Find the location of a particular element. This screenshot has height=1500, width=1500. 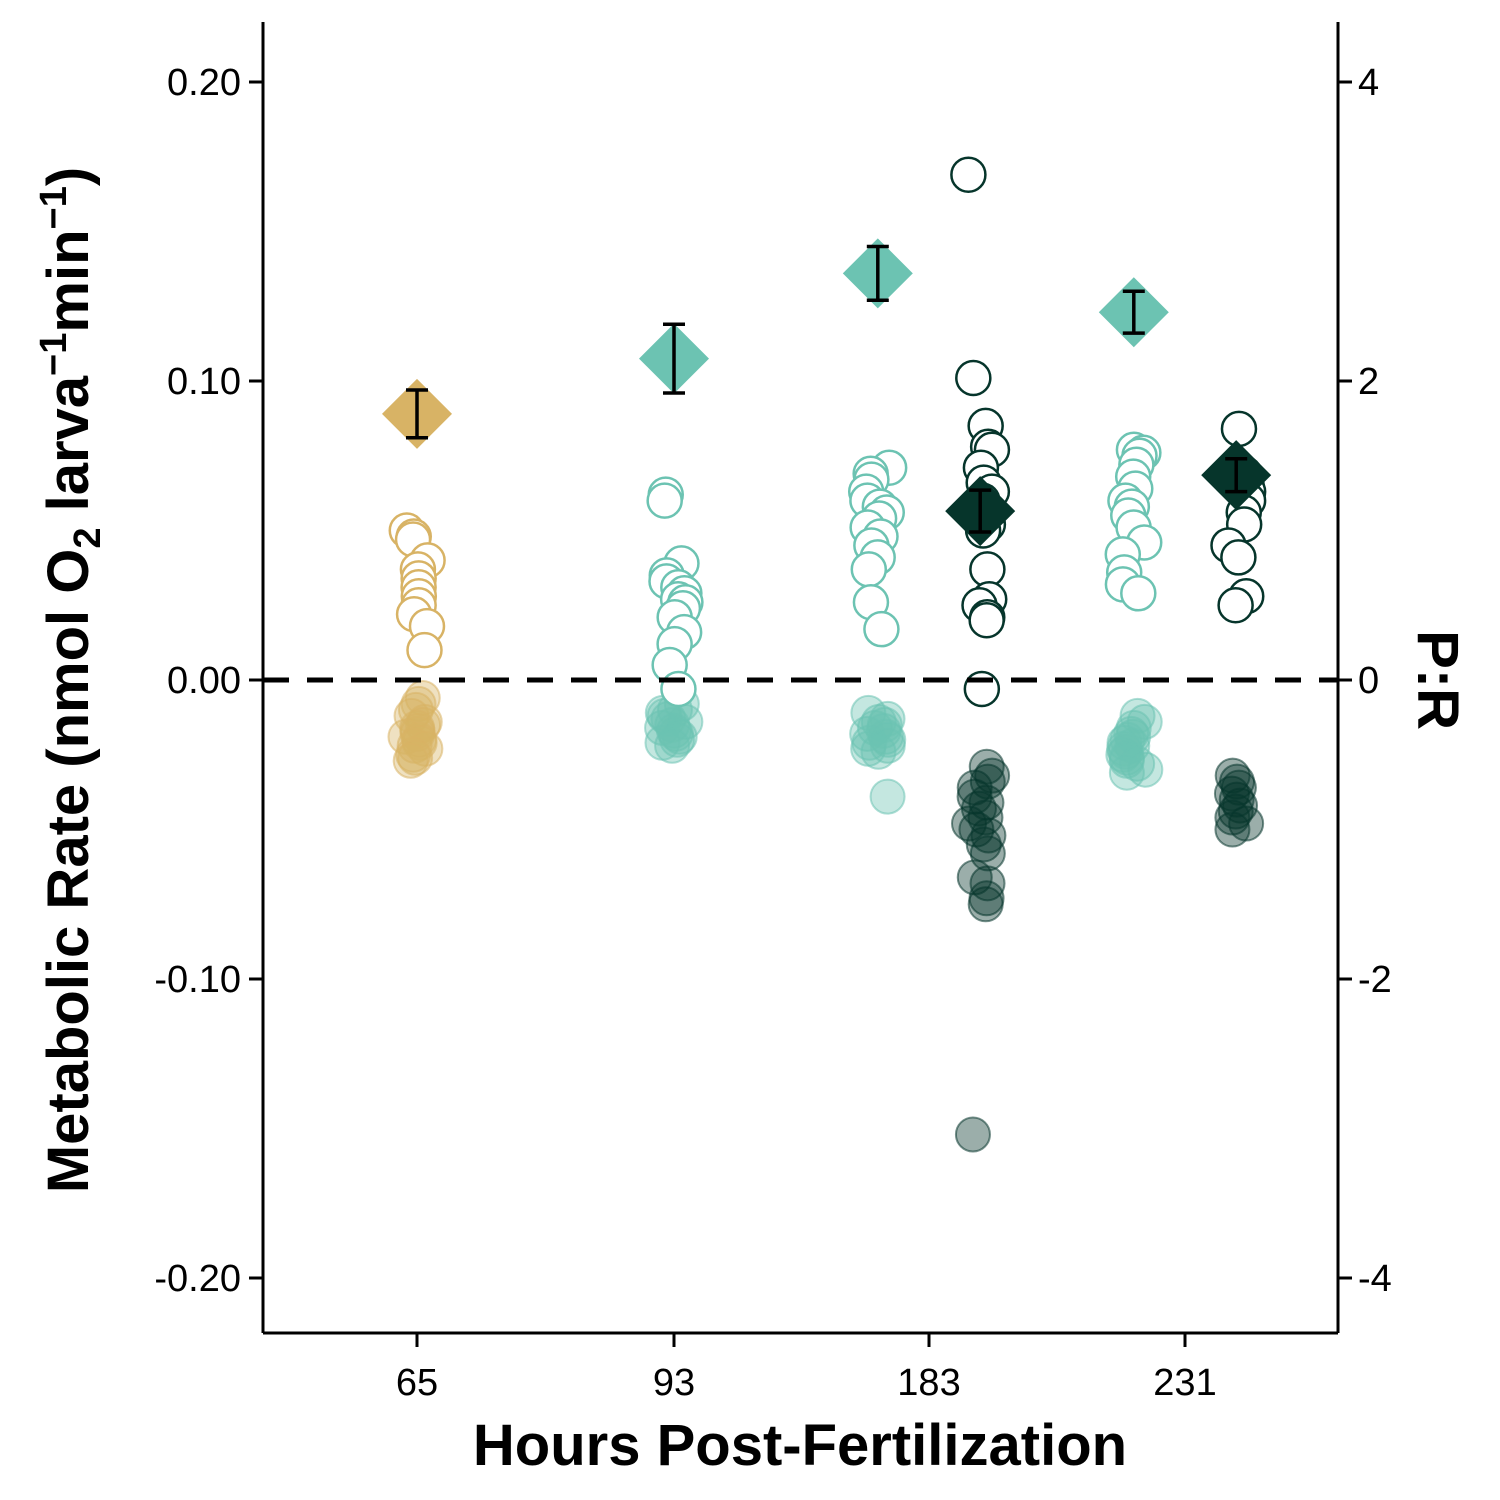

x-tick-label: 65 is located at coordinates (417, 1383).